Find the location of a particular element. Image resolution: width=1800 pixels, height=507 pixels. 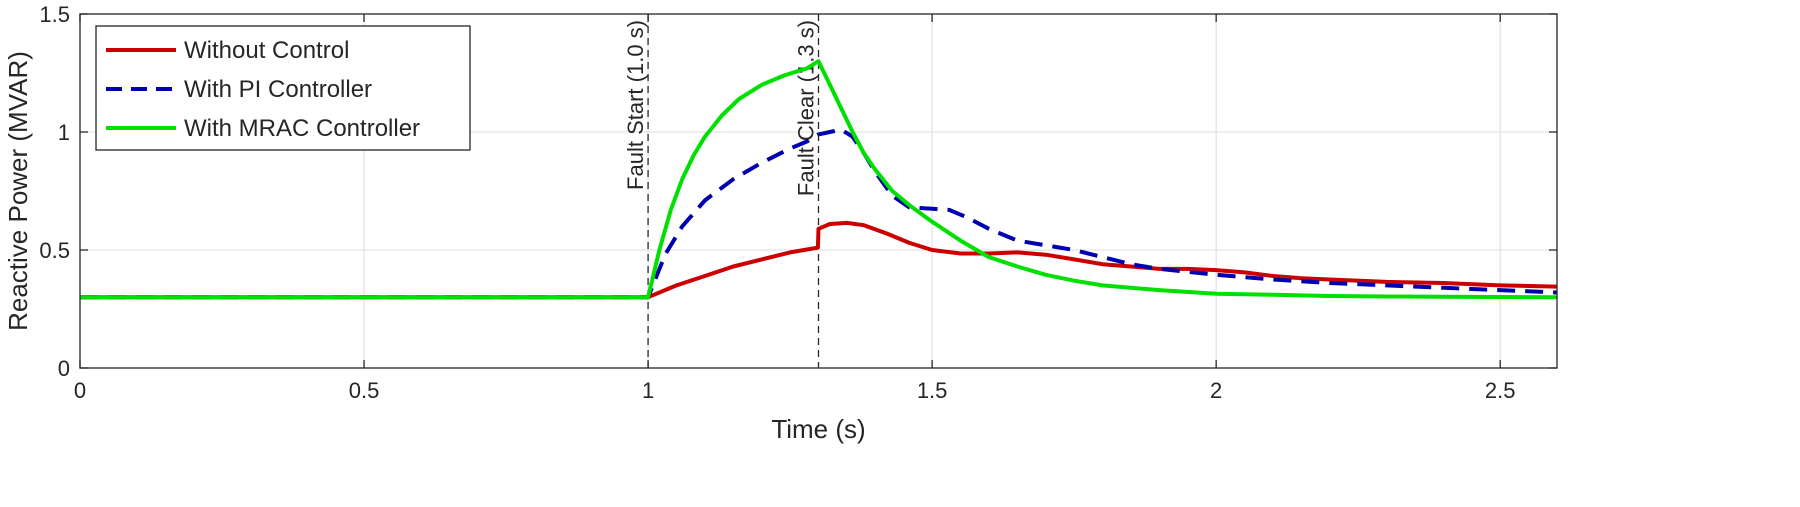

legend-label-pi-controller: With PI Controller is located at coordinates (278, 89).